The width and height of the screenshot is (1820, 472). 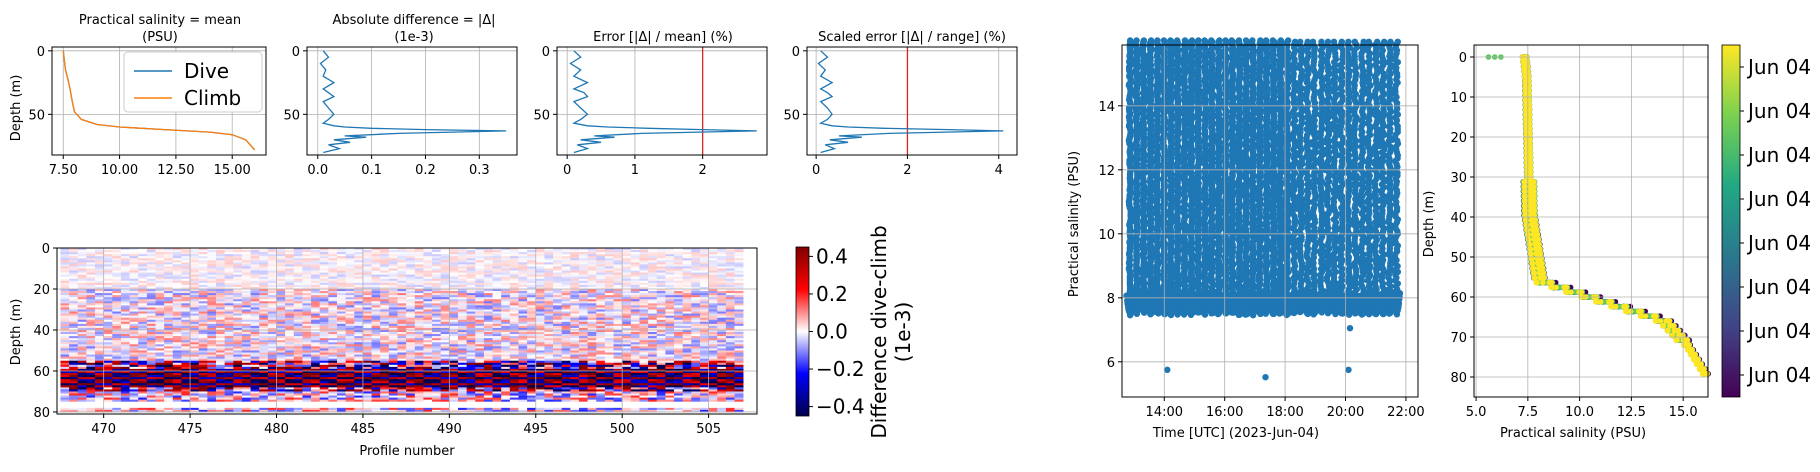 What do you see at coordinates (414, 102) in the screenshot?
I see `difference-series-line` at bounding box center [414, 102].